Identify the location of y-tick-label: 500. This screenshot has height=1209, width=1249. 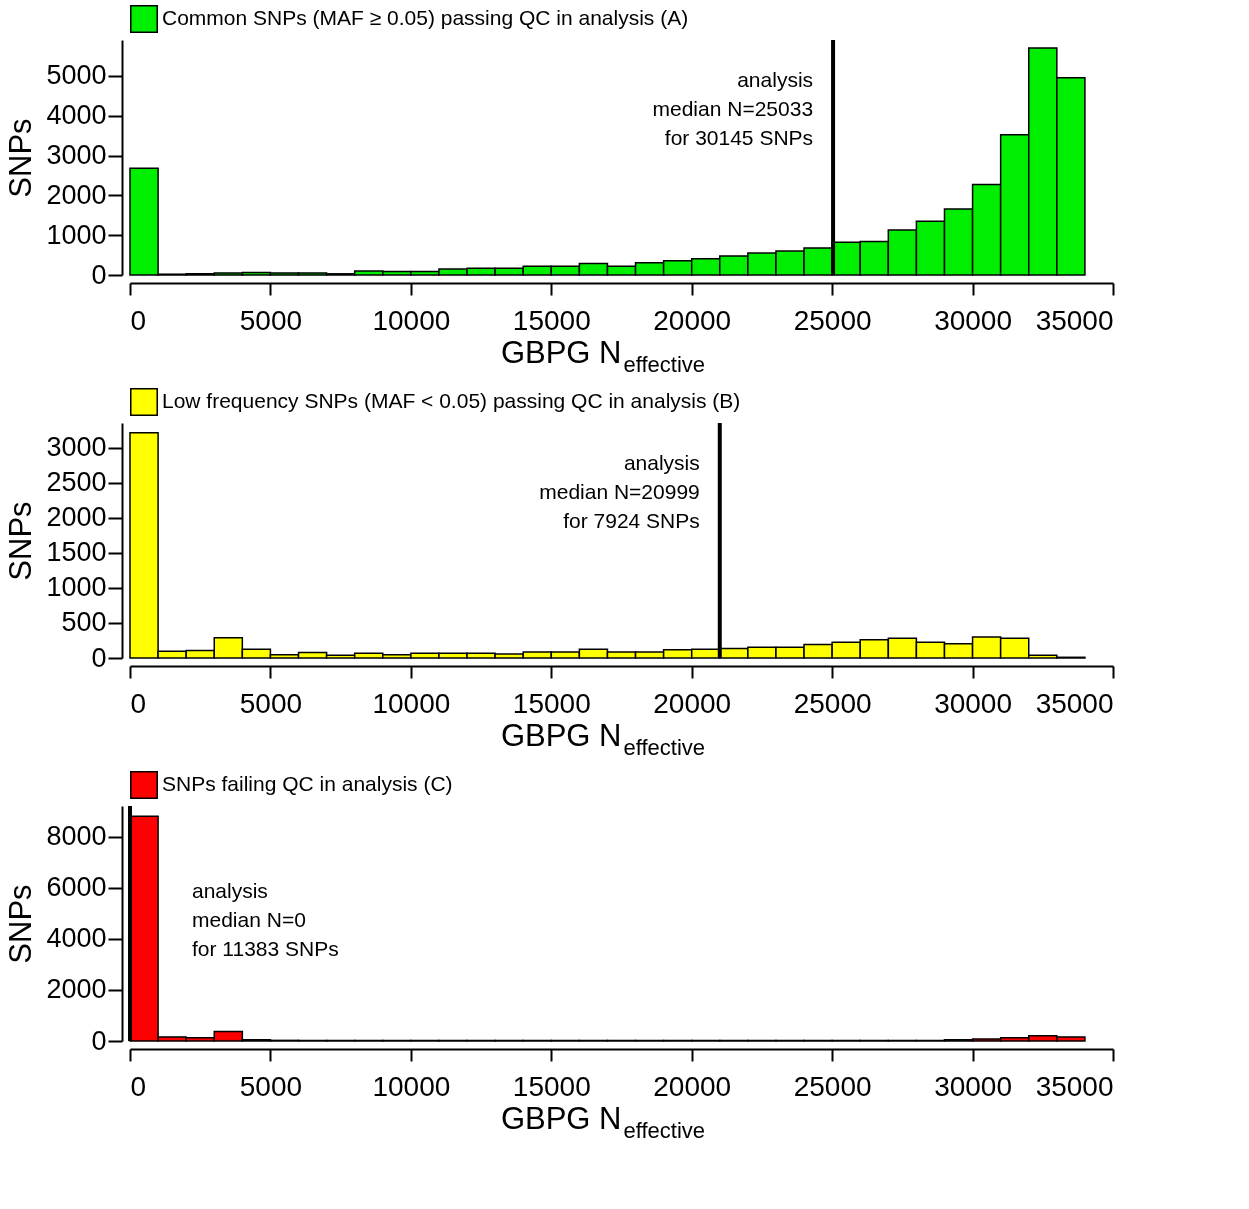
(84, 622).